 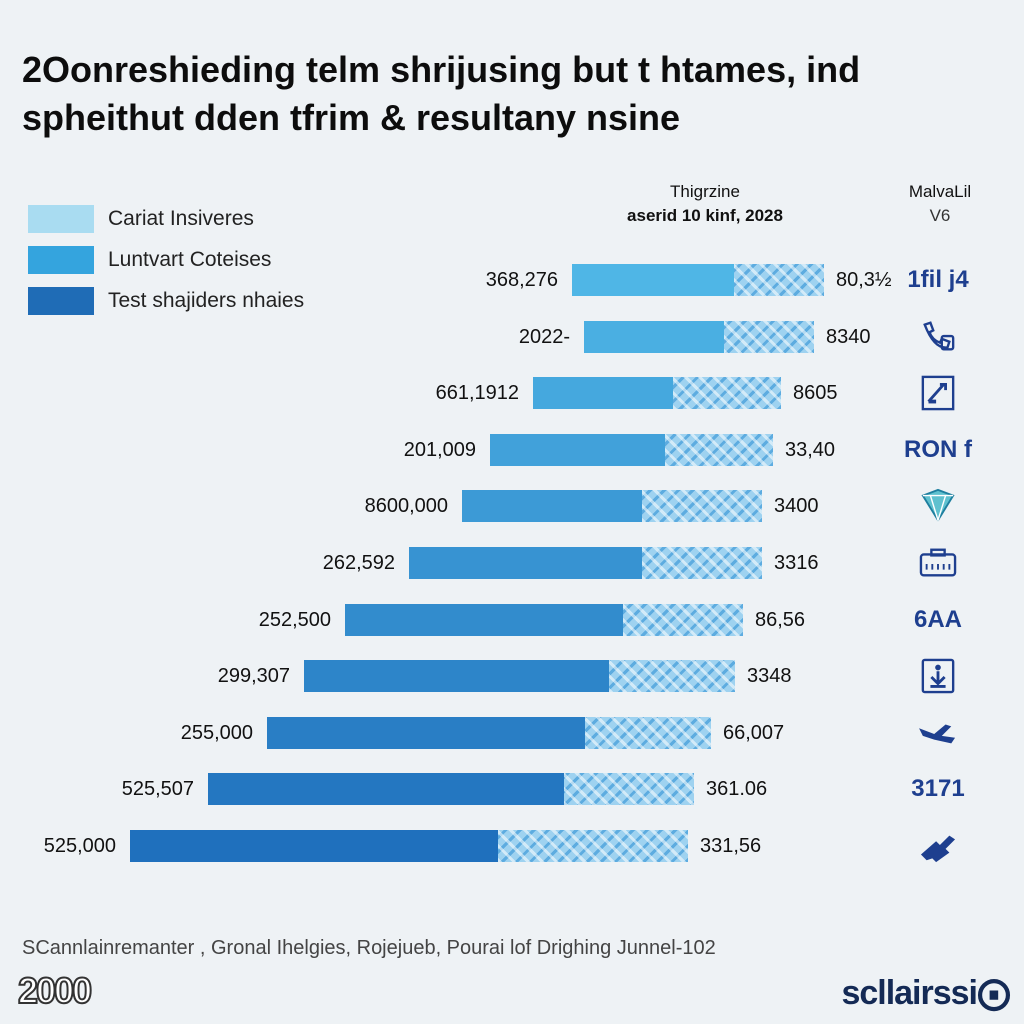 I want to click on key-icon, so click(x=938, y=846).